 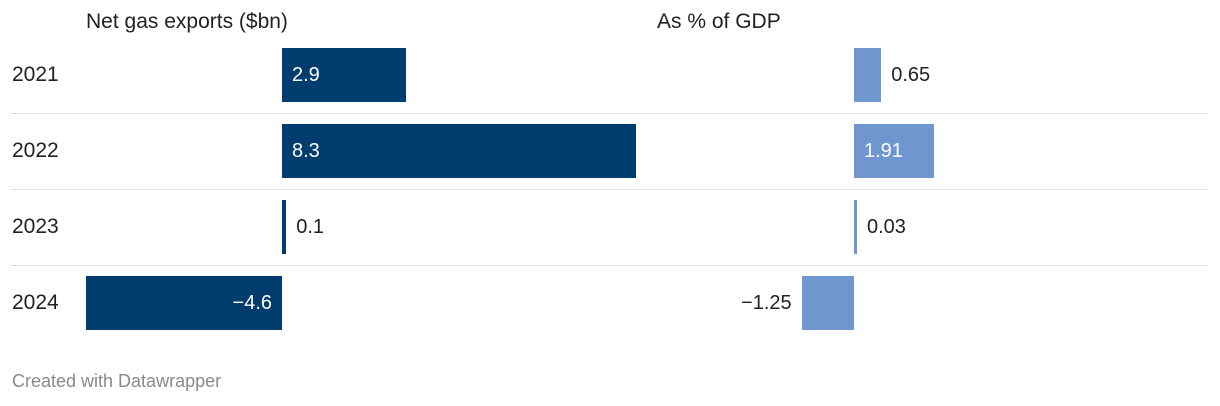 What do you see at coordinates (883, 151) in the screenshot?
I see `data-label: 1.91` at bounding box center [883, 151].